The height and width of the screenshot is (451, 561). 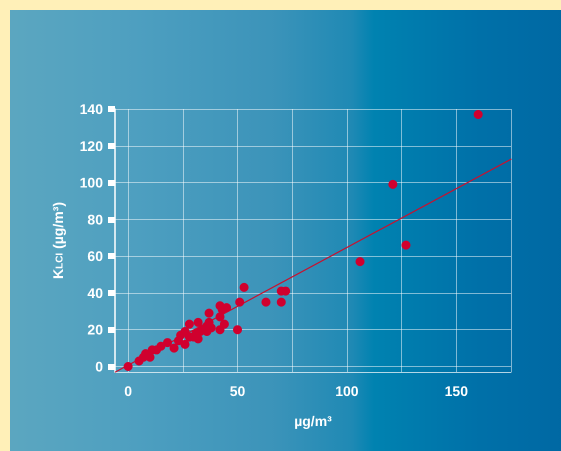 I want to click on y-tick-label: 100, so click(x=92, y=182).